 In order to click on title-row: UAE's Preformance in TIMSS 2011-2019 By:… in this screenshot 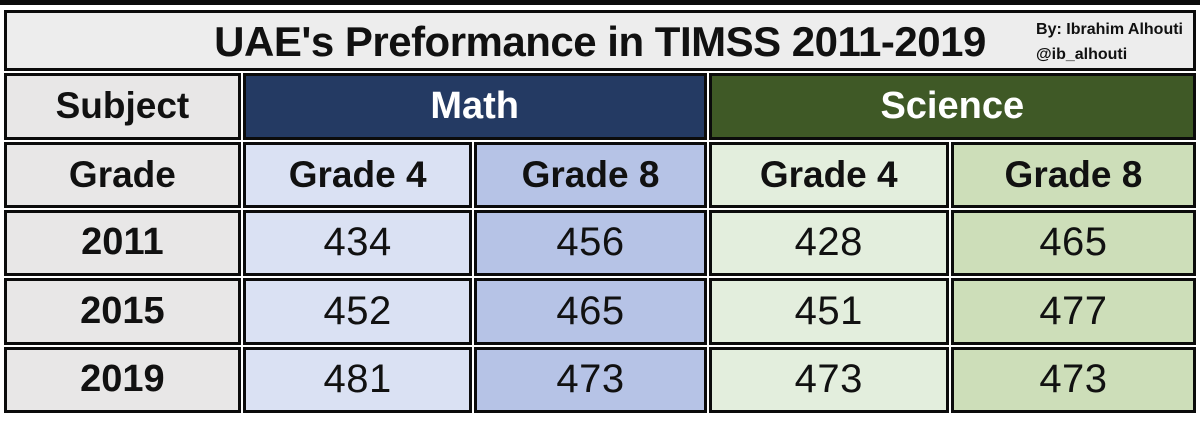, I will do `click(600, 41)`.